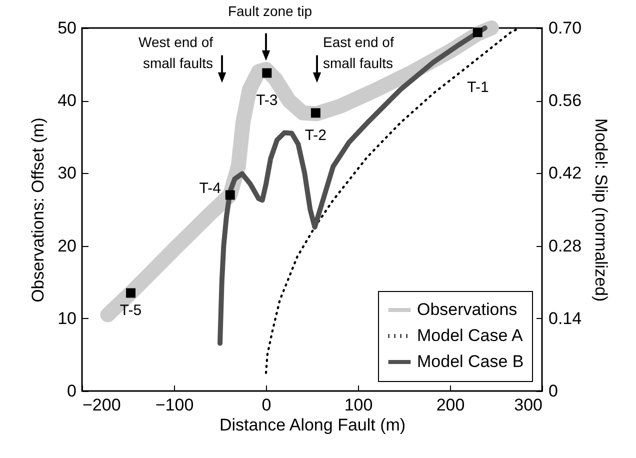 This screenshot has width=636, height=458. What do you see at coordinates (553, 391) in the screenshot?
I see `y2-tick-label: 0` at bounding box center [553, 391].